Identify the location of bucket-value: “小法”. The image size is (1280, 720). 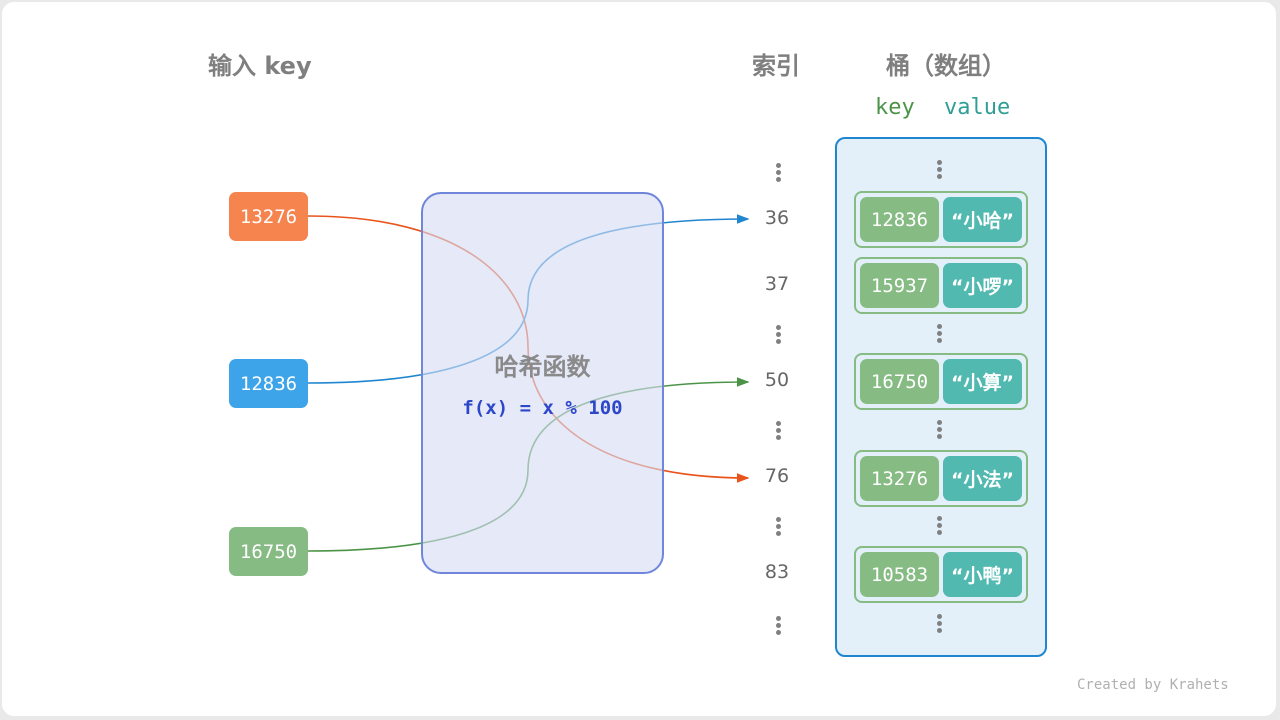
(982, 478).